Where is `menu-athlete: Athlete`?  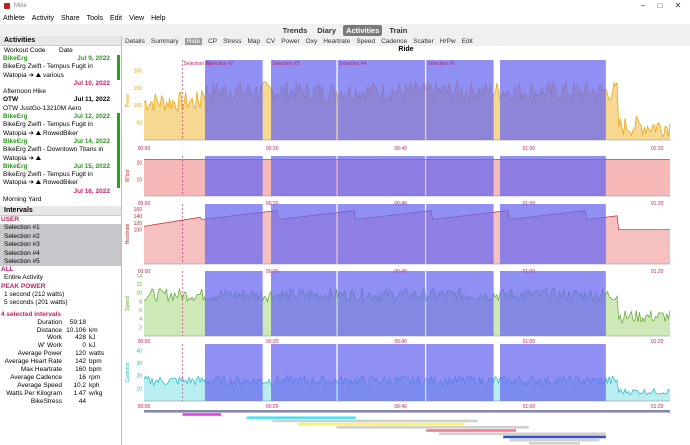 menu-athlete: Athlete is located at coordinates (14, 18).